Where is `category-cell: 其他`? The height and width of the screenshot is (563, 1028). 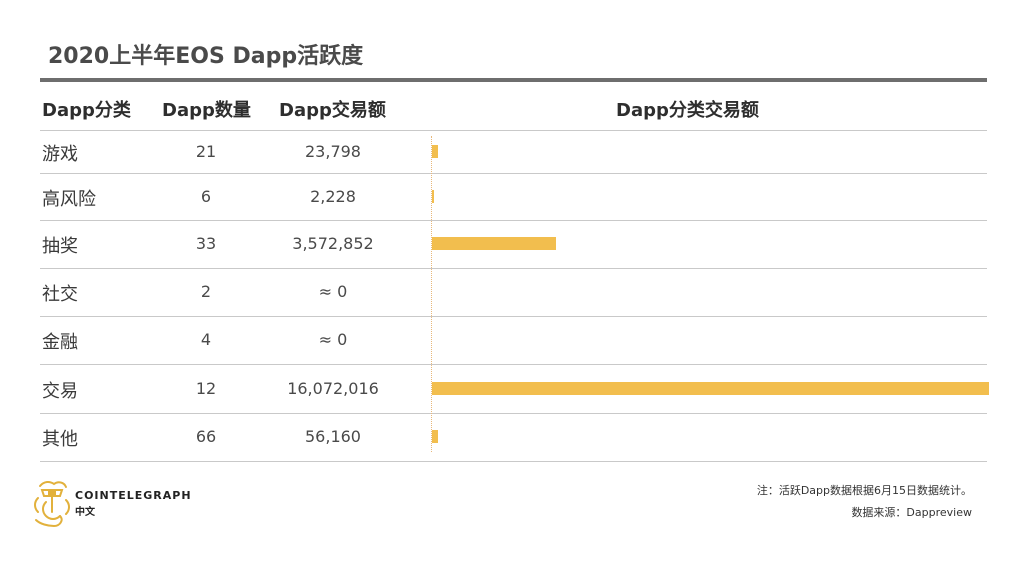 category-cell: 其他 is located at coordinates (60, 439).